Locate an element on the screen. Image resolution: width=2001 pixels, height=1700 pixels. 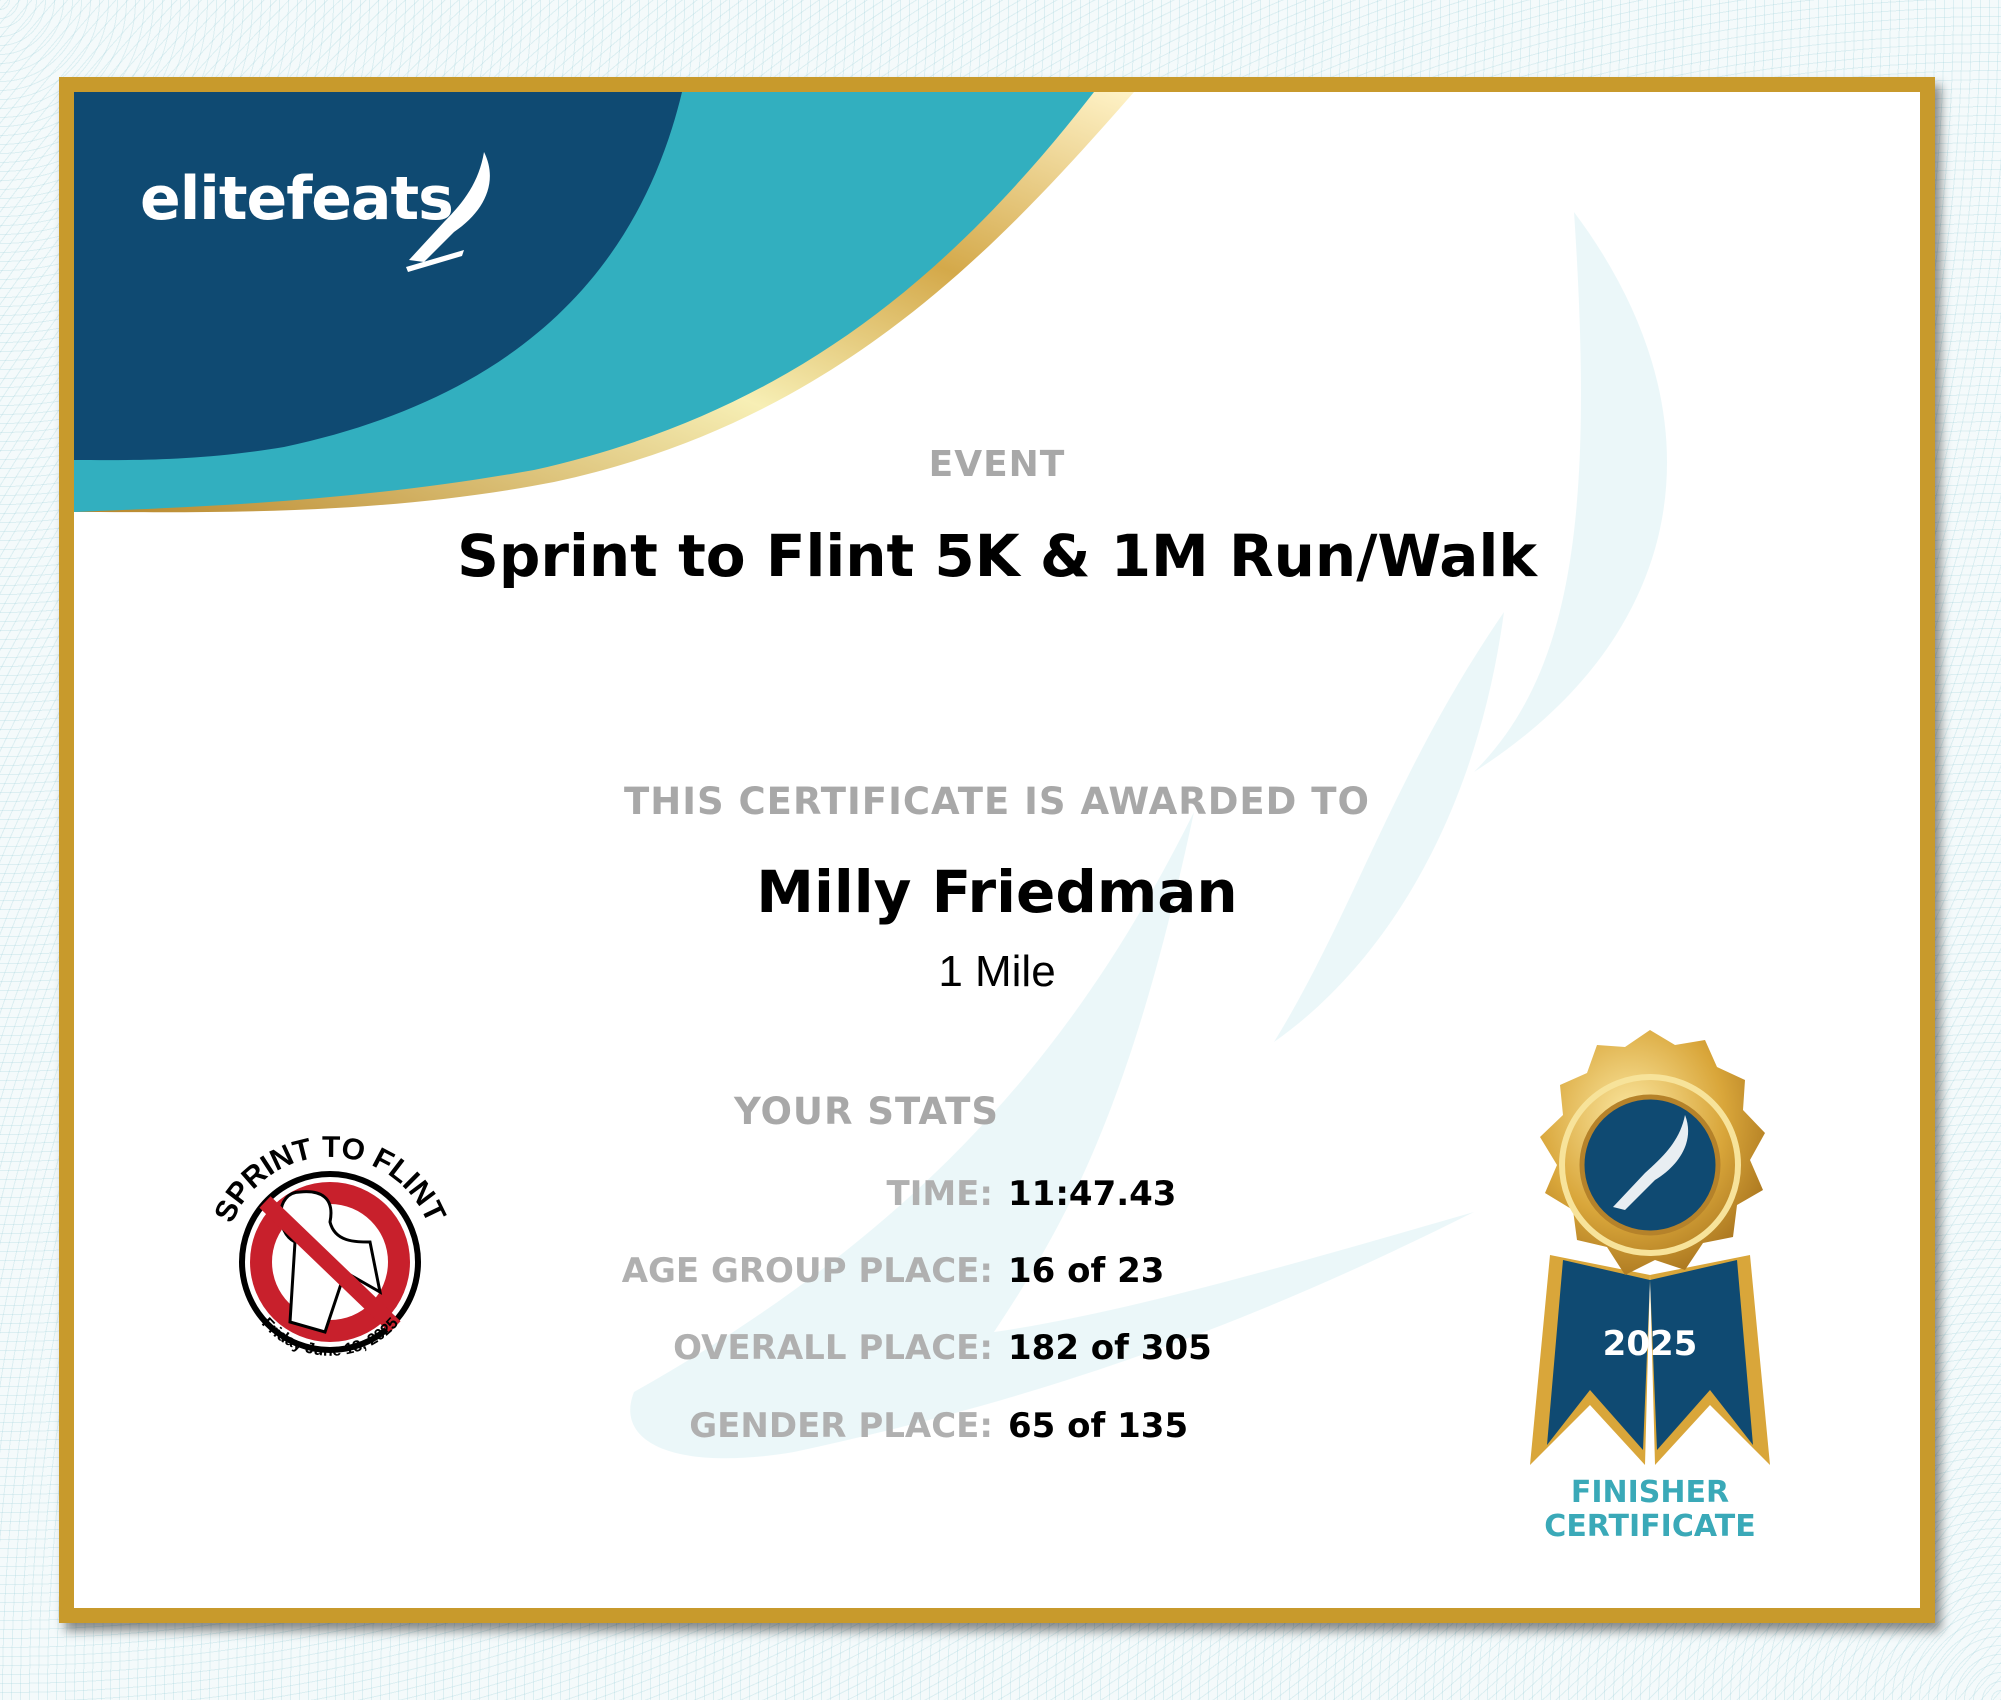
elitefeats-logo: elitefeats is located at coordinates (297, 199).